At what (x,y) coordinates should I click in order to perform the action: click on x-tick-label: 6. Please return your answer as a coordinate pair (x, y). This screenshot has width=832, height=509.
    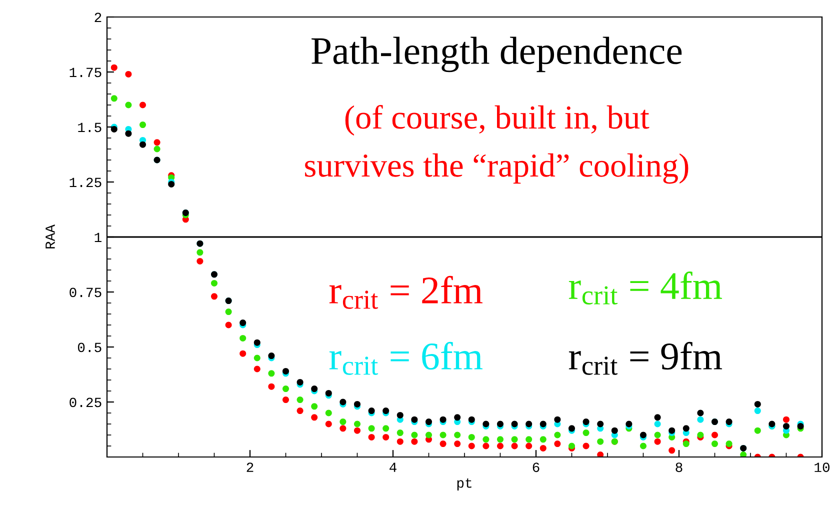
    Looking at the image, I should click on (536, 467).